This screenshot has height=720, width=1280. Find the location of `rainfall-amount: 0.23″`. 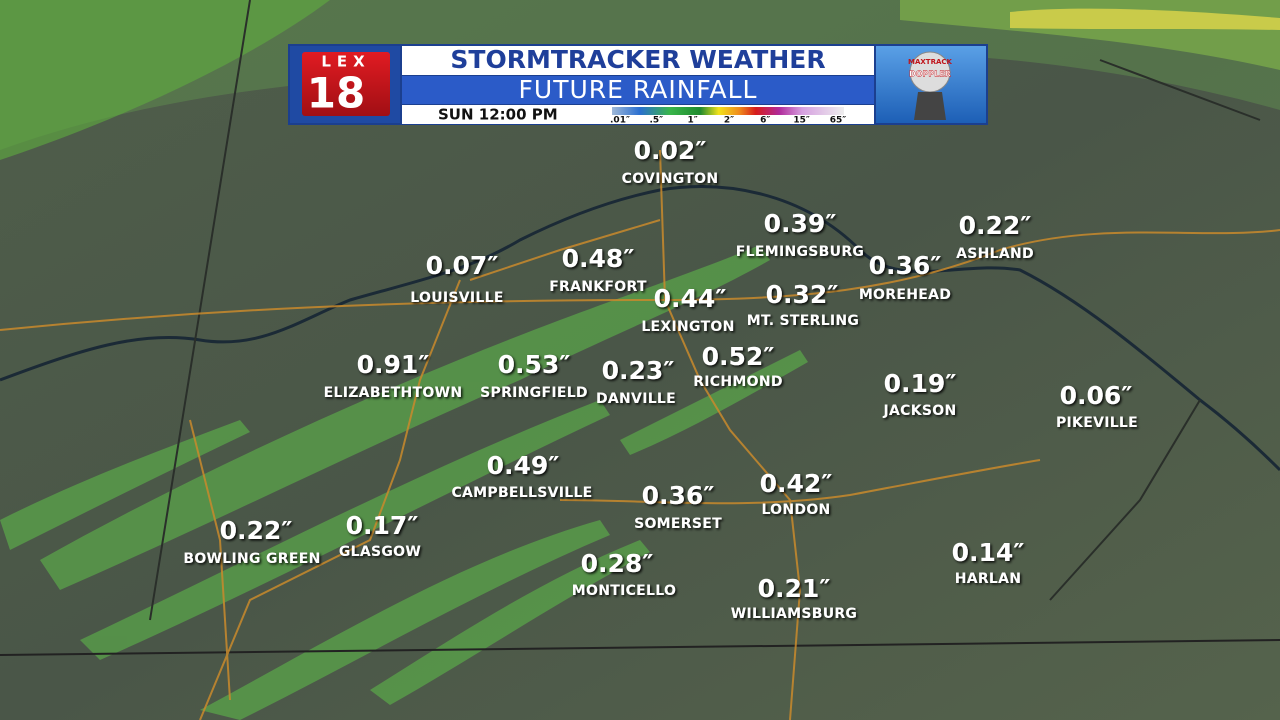

rainfall-amount: 0.23″ is located at coordinates (638, 370).